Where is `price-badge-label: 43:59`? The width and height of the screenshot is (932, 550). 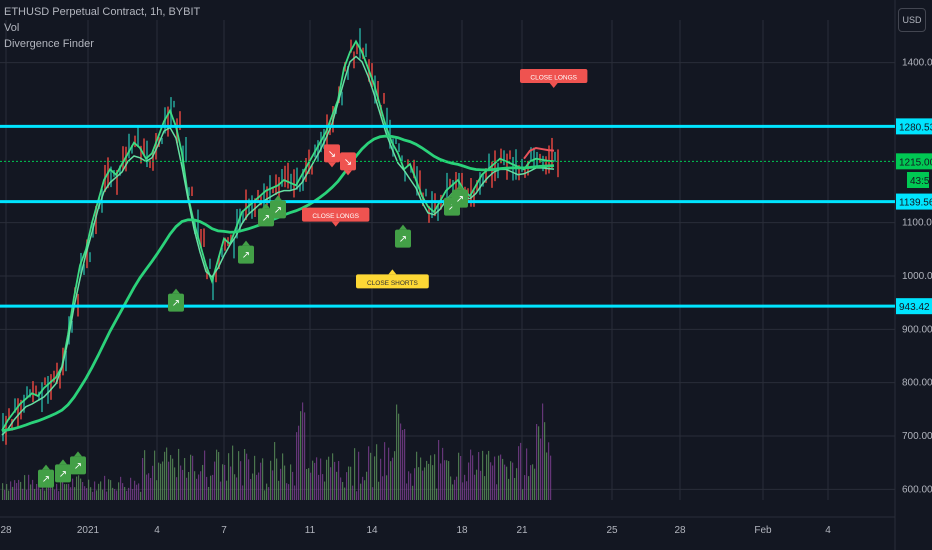
price-badge-label: 43:59 is located at coordinates (921, 181).